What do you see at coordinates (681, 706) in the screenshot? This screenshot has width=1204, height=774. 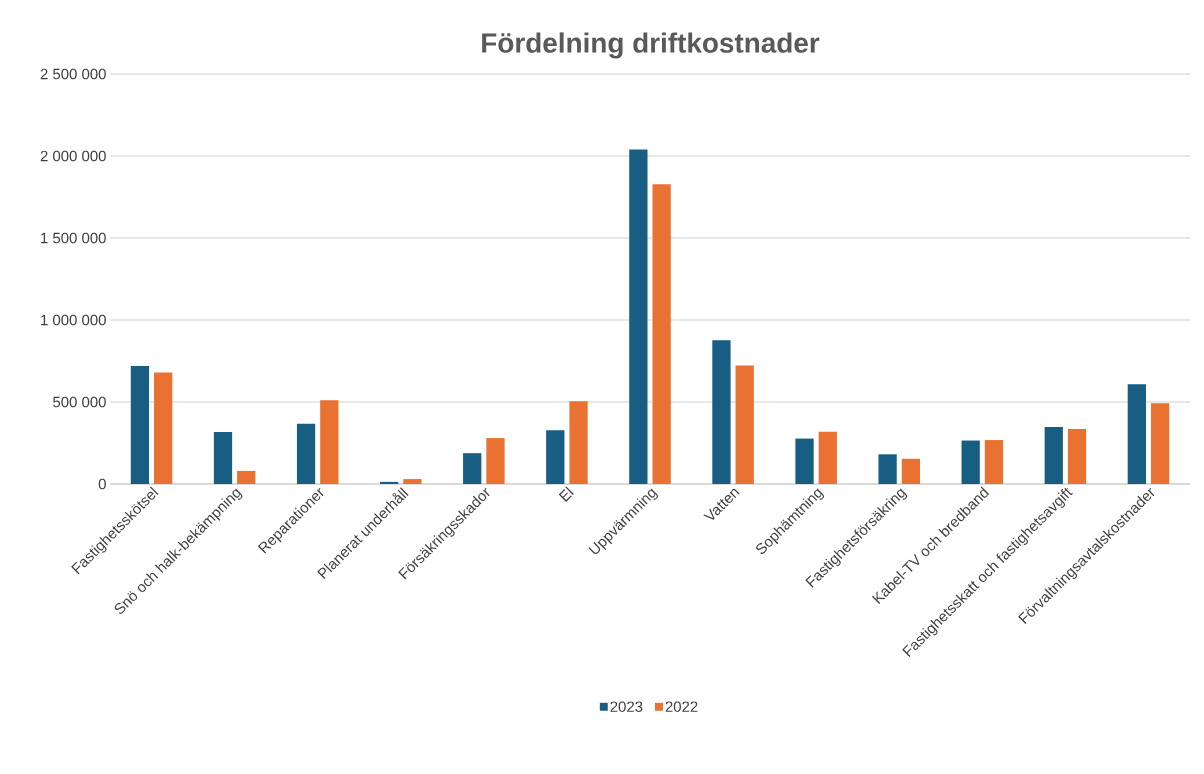 I see `legend-label: 2022` at bounding box center [681, 706].